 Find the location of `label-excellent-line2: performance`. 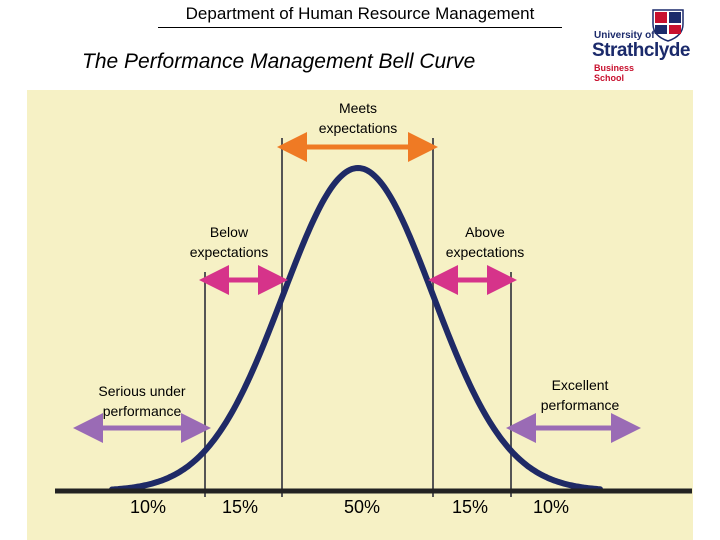

label-excellent-line2: performance is located at coordinates (580, 405).